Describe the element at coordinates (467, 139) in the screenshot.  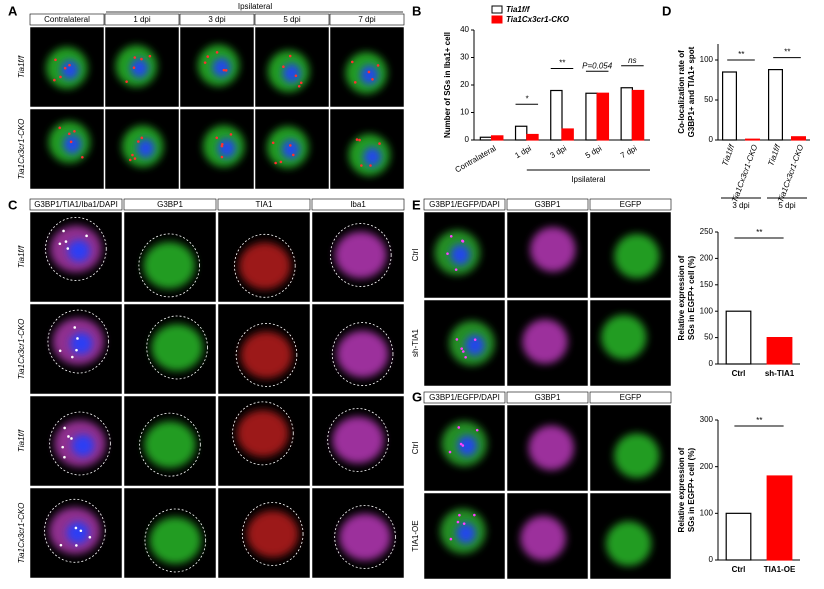
I see `y-tick-label: 0` at that location.